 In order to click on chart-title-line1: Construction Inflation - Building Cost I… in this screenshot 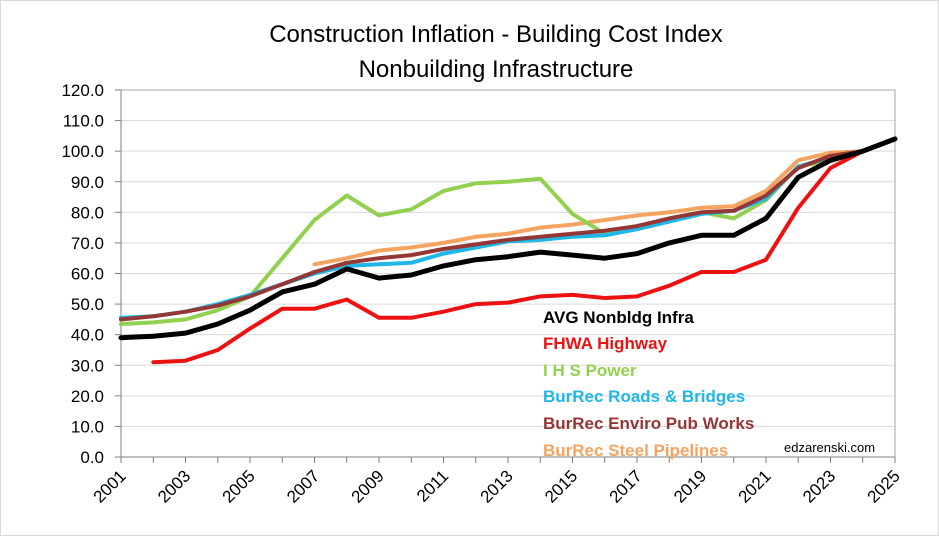, I will do `click(496, 34)`.